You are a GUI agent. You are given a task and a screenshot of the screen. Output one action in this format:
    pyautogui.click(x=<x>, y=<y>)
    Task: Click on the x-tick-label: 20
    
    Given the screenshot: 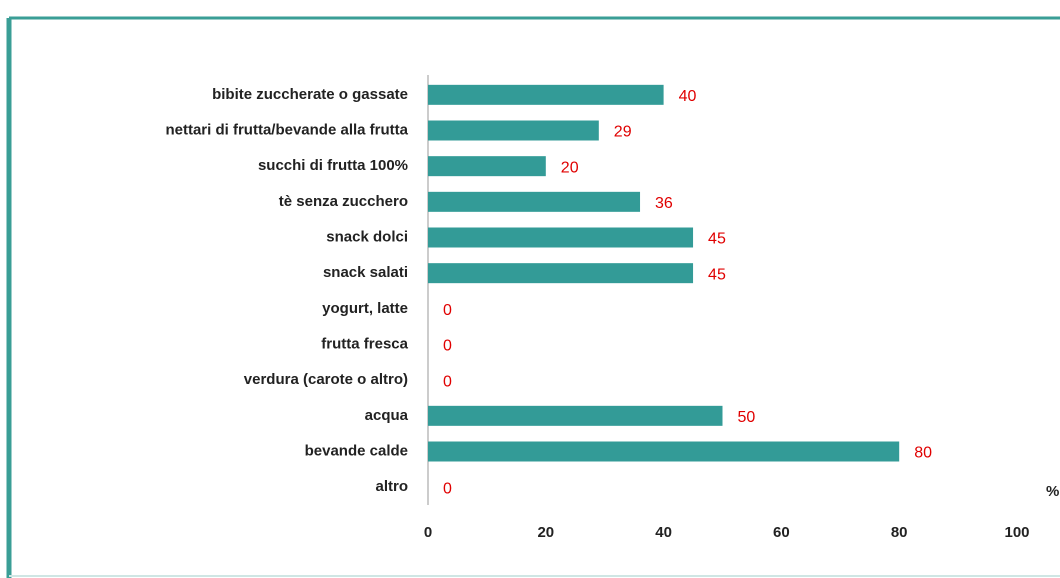 What is the action you would take?
    pyautogui.click(x=545, y=532)
    